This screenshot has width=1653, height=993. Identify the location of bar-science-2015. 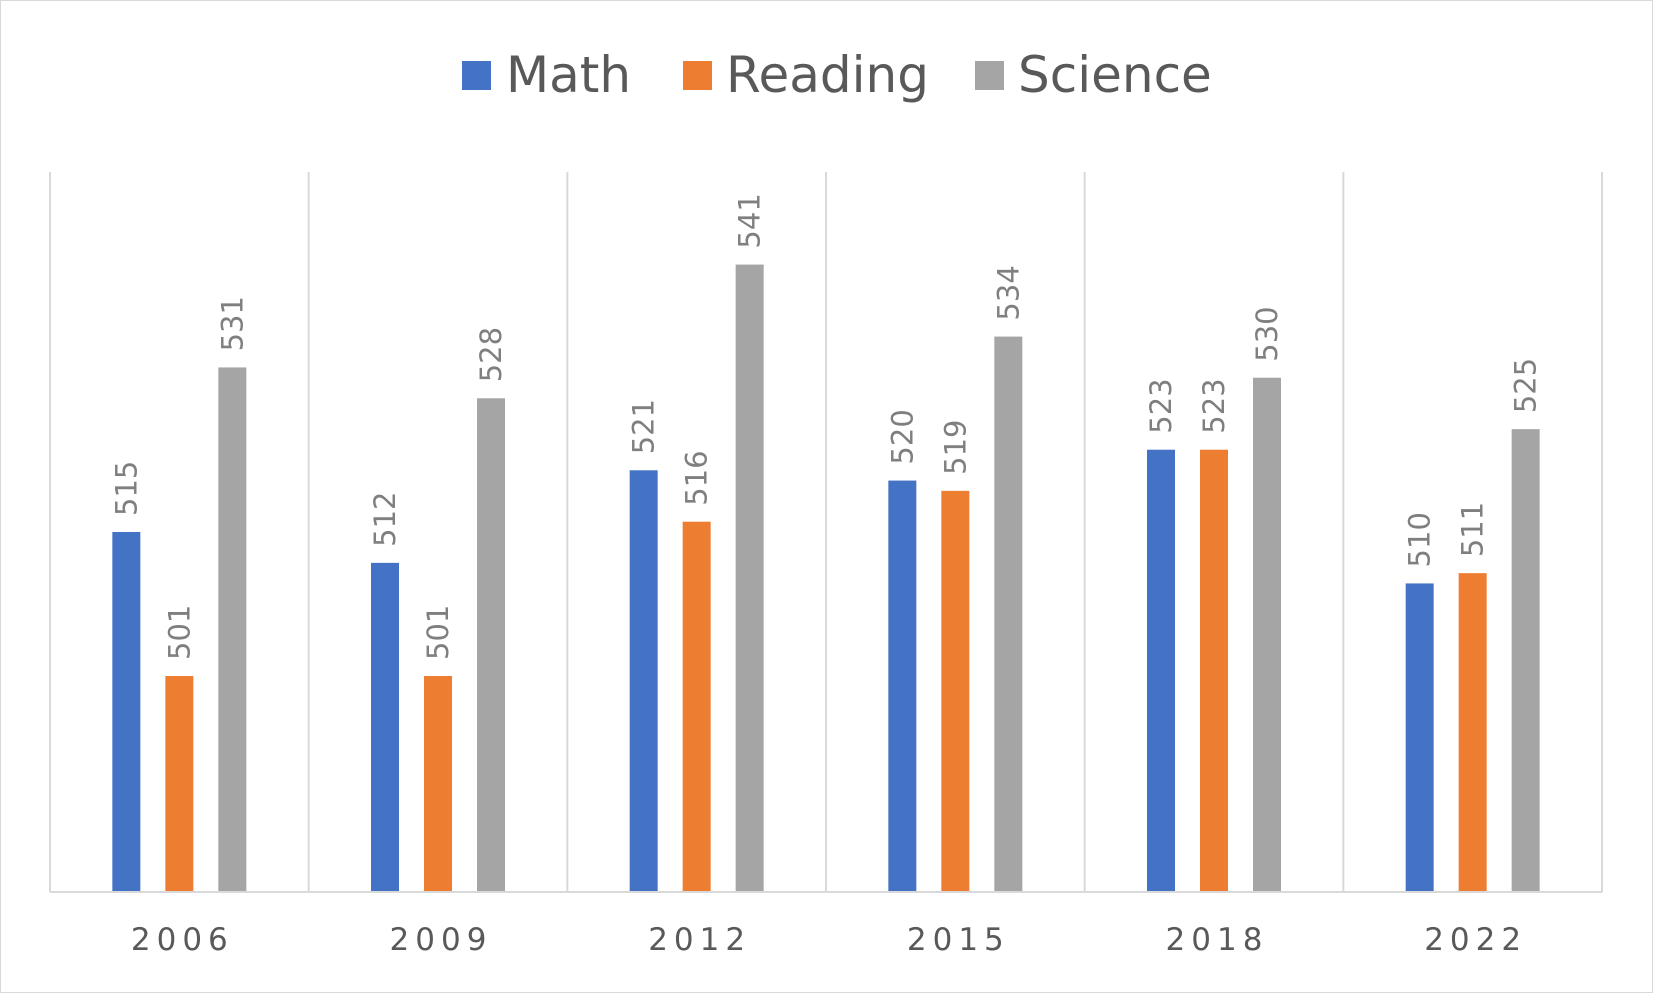
(1008, 614).